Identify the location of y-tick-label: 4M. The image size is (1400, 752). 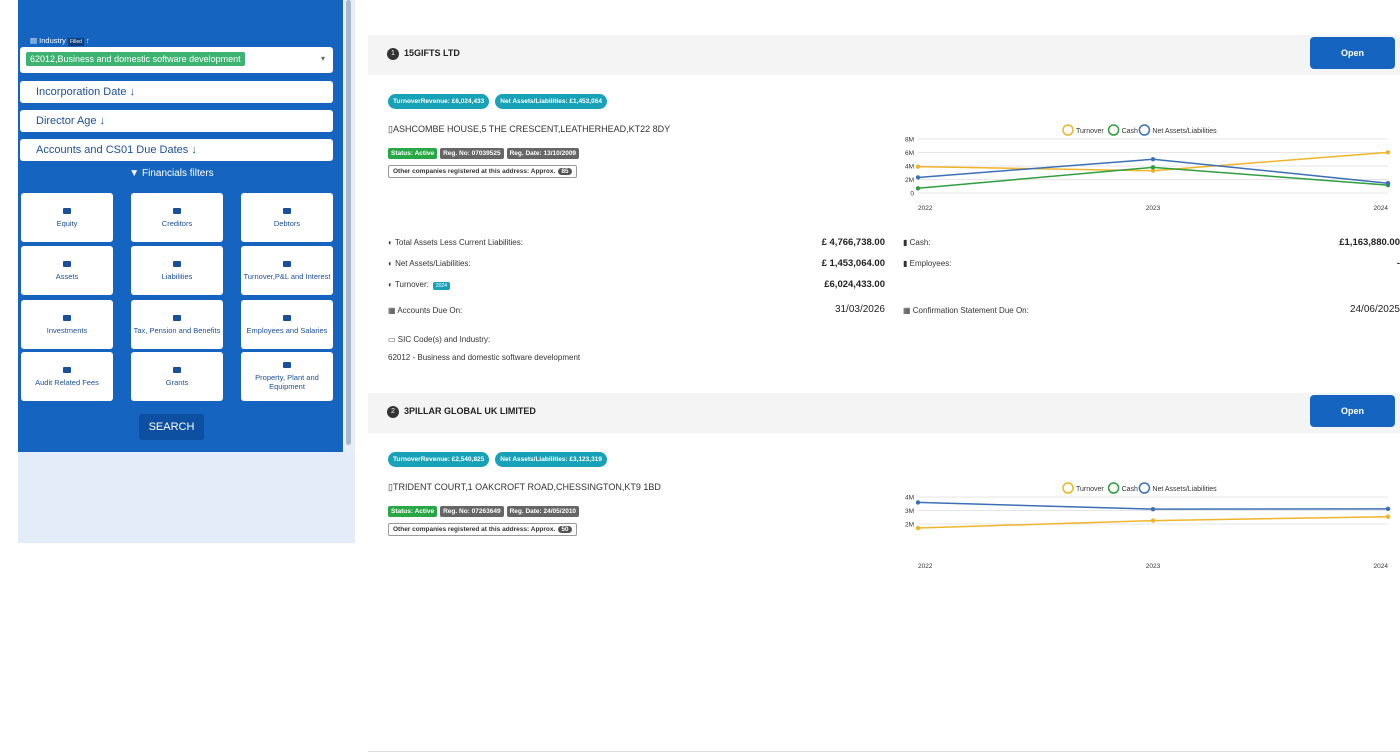
(909, 167).